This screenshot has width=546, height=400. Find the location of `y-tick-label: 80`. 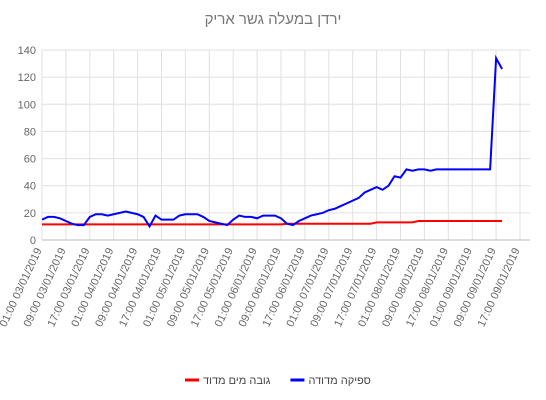

y-tick-label: 80 is located at coordinates (30, 132).